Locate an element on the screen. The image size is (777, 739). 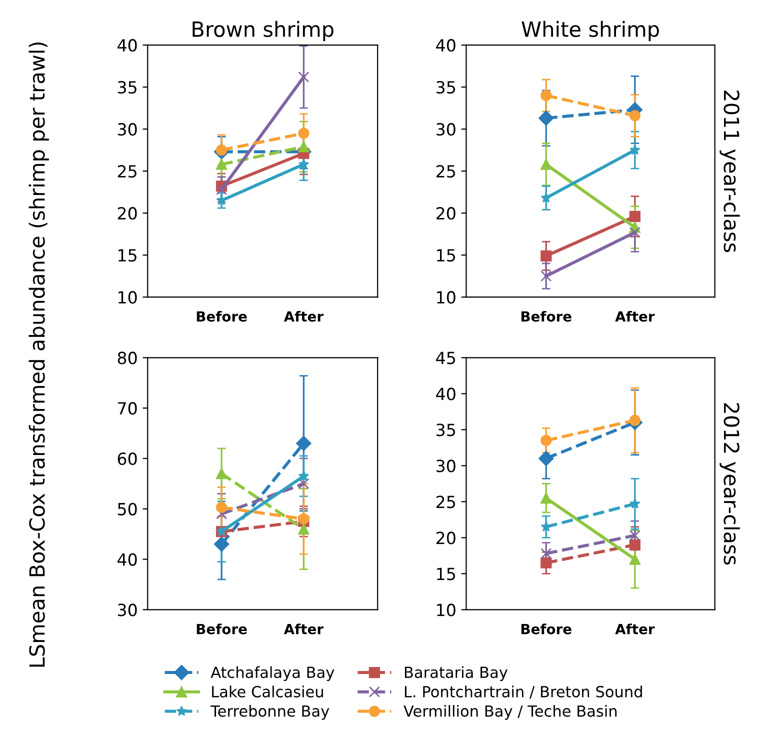
legend-label: Atchafalaya Bay is located at coordinates (272, 674).